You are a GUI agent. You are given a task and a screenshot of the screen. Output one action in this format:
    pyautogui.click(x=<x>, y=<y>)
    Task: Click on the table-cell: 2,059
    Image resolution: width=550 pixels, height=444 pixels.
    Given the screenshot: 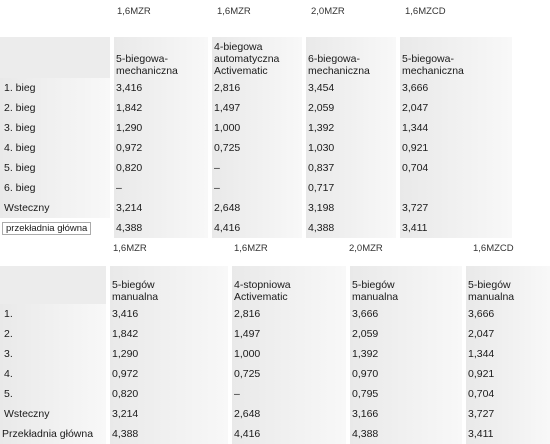 What is the action you would take?
    pyautogui.click(x=351, y=108)
    